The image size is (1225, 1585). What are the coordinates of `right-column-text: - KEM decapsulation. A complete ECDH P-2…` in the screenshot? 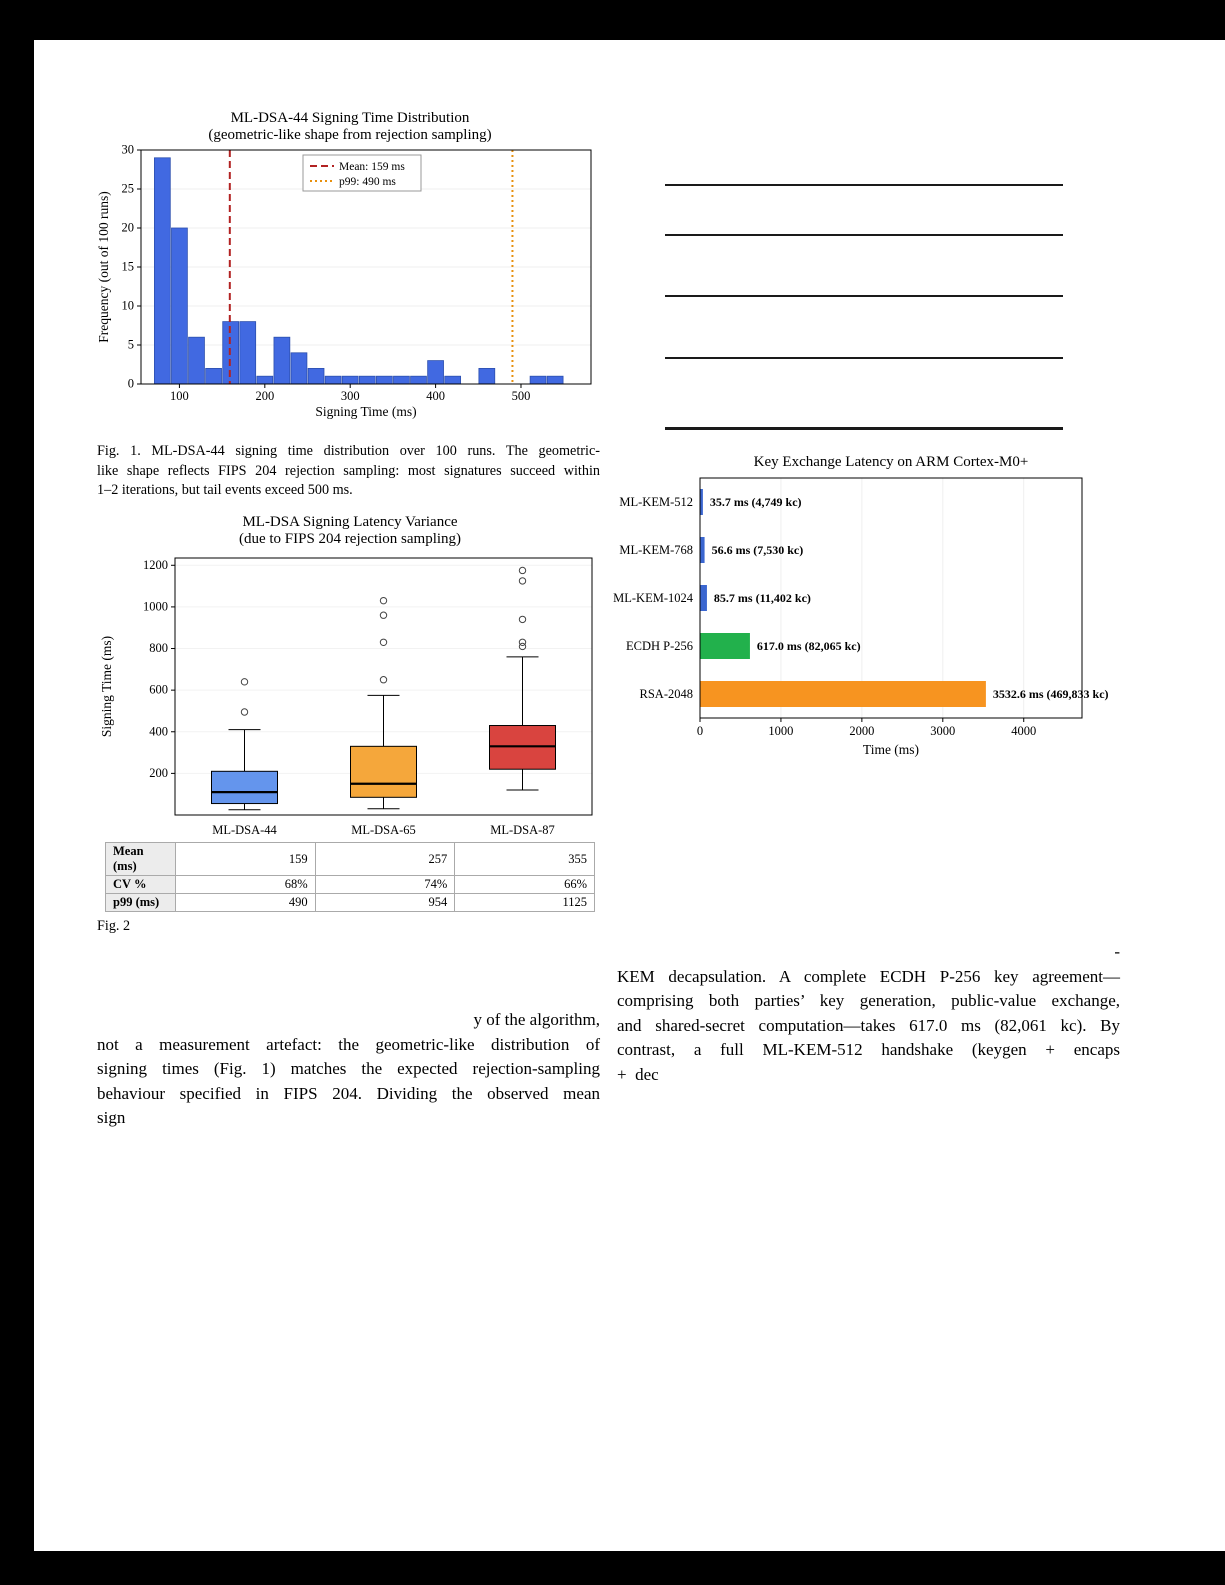 It's located at (868, 1013).